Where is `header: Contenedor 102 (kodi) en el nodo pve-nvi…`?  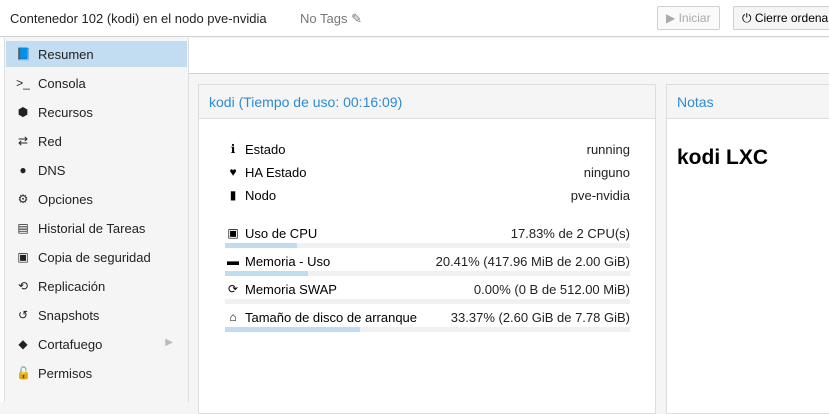
header: Contenedor 102 (kodi) en el nodo pve-nvi… is located at coordinates (414, 18).